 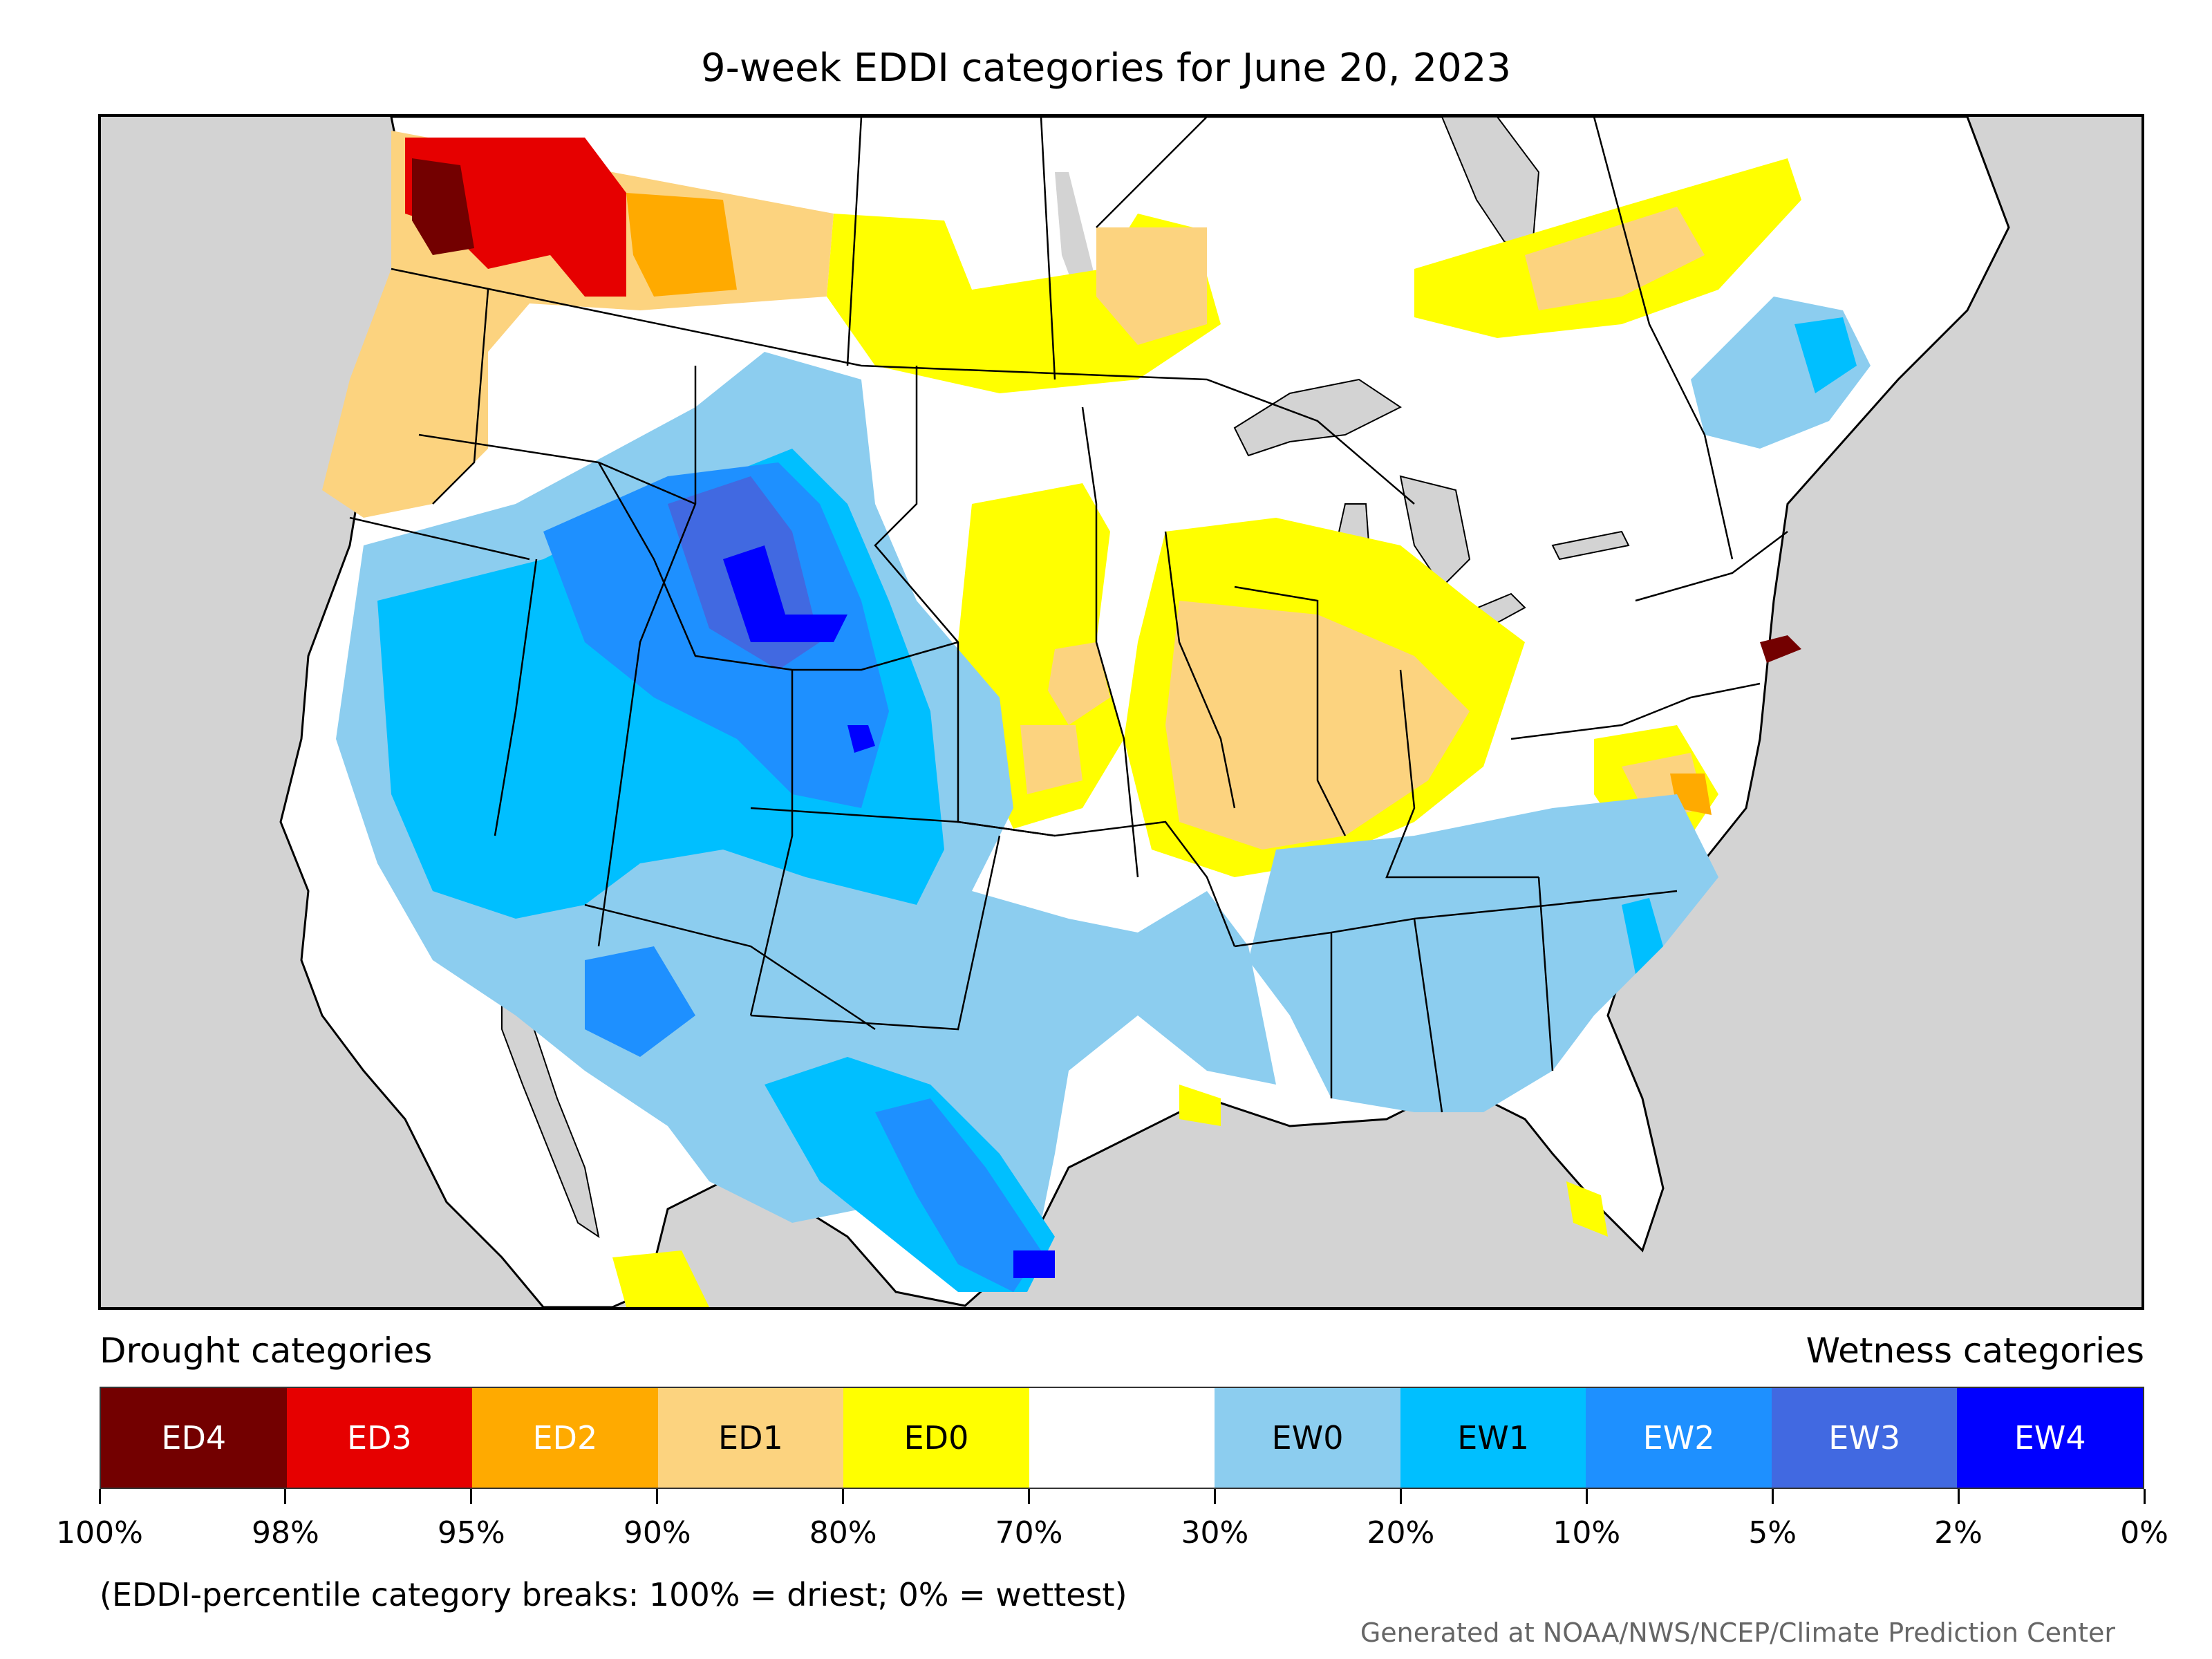 What do you see at coordinates (1483, 953) in the screenshot?
I see `ew0-southeast` at bounding box center [1483, 953].